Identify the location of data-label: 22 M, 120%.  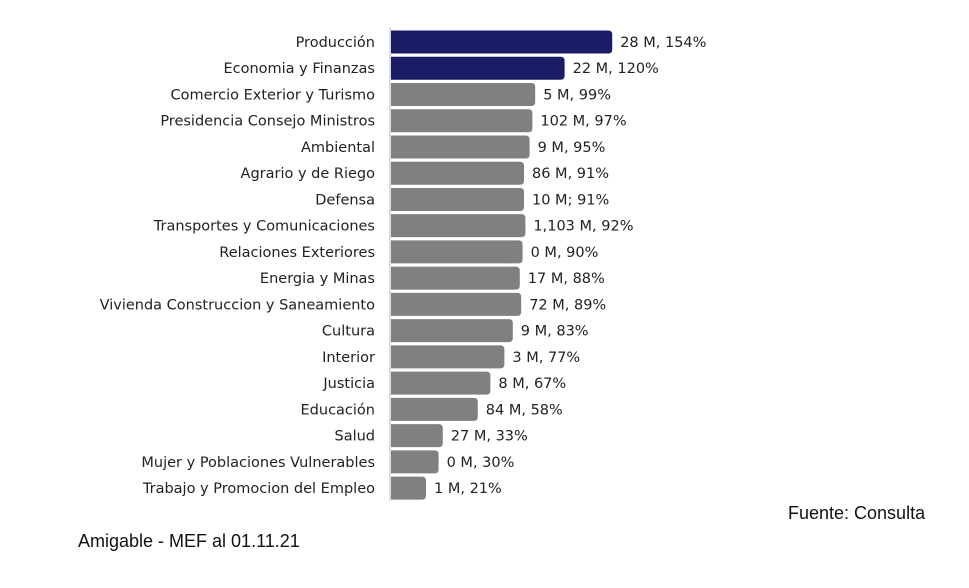
(616, 69).